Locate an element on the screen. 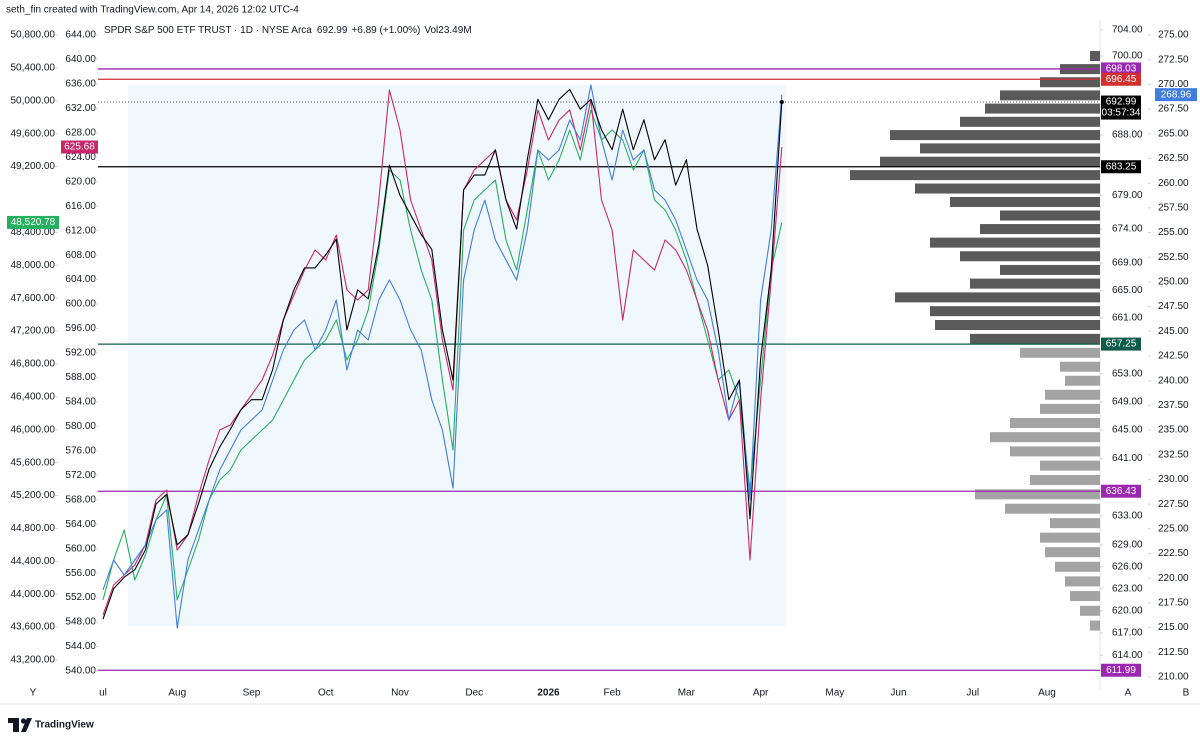  y-tick-label: 267.50 is located at coordinates (1173, 109).